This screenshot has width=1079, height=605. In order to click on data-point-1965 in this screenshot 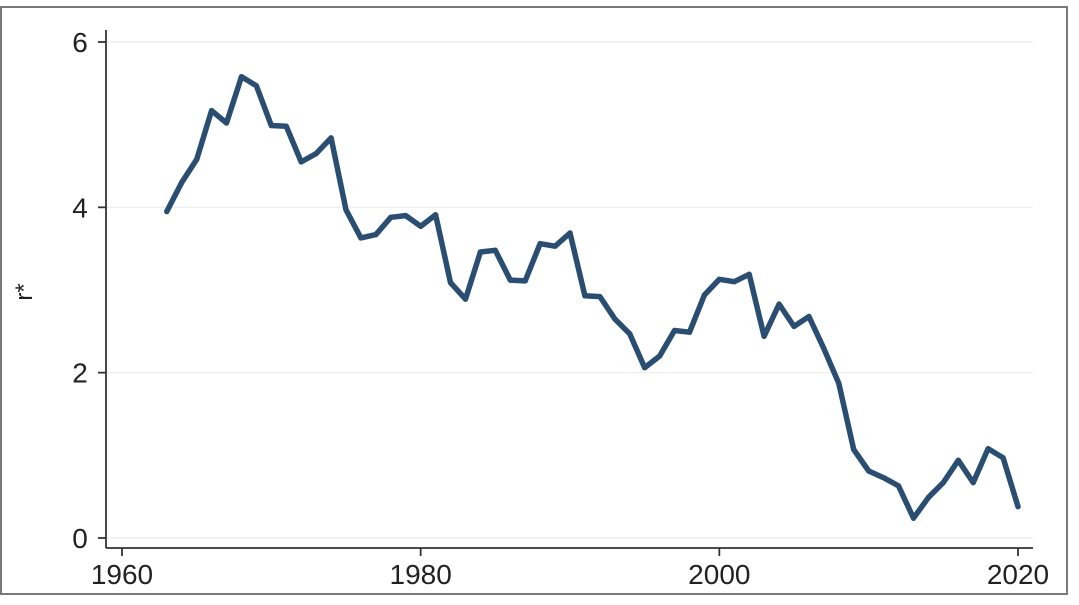, I will do `click(197, 159)`.